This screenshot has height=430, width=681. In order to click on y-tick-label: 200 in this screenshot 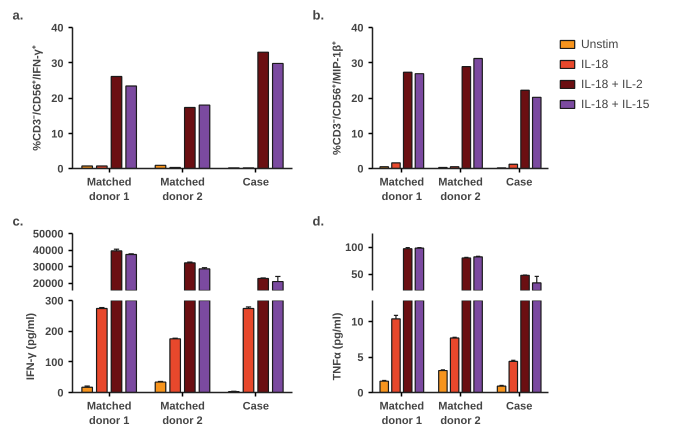, I will do `click(54, 332)`.